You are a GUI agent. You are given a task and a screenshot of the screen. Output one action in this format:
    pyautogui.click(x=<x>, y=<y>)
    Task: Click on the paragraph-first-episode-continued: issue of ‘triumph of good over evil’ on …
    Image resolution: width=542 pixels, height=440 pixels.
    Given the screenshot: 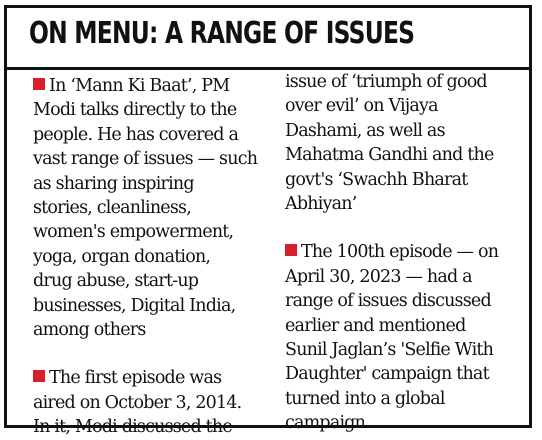 What is the action you would take?
    pyautogui.click(x=389, y=143)
    